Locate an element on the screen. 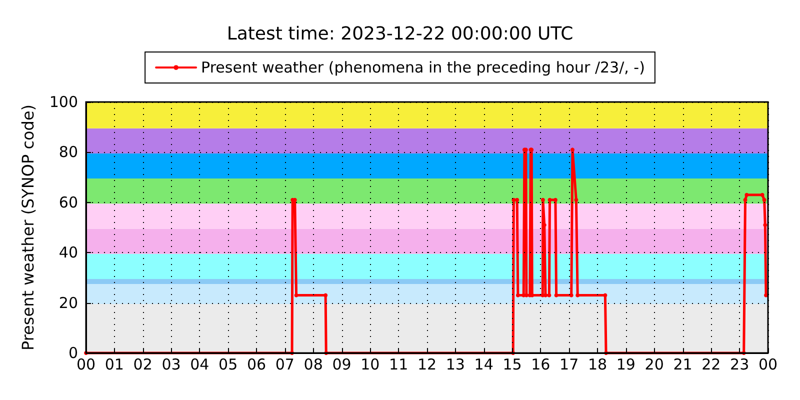  x-tick-label: 17 is located at coordinates (569, 365).